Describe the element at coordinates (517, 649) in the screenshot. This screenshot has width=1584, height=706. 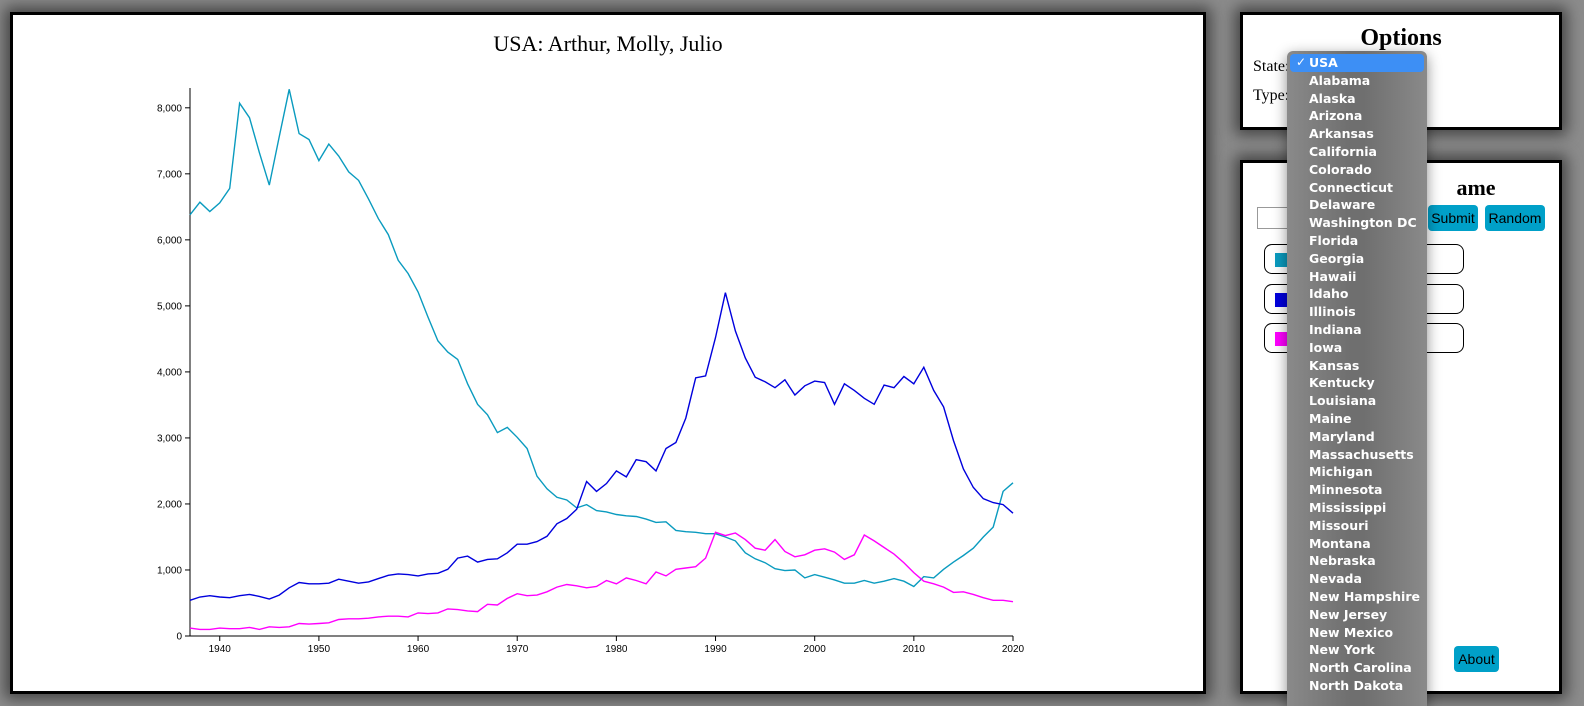
I see `x-tick-label: 1970` at that location.